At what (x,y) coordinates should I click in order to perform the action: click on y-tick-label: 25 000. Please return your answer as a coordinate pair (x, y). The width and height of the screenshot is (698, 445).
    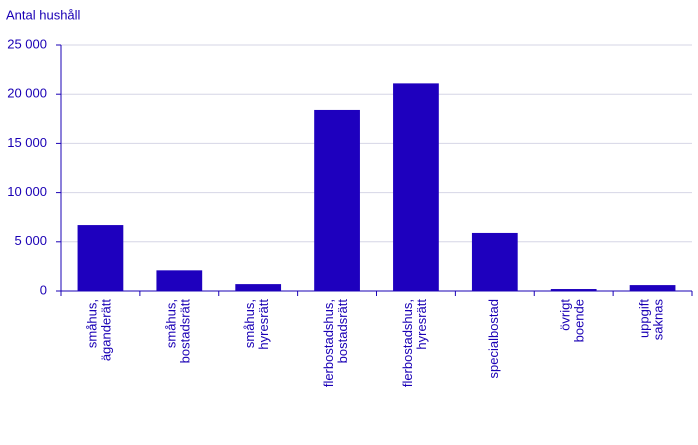
    Looking at the image, I should click on (27, 43).